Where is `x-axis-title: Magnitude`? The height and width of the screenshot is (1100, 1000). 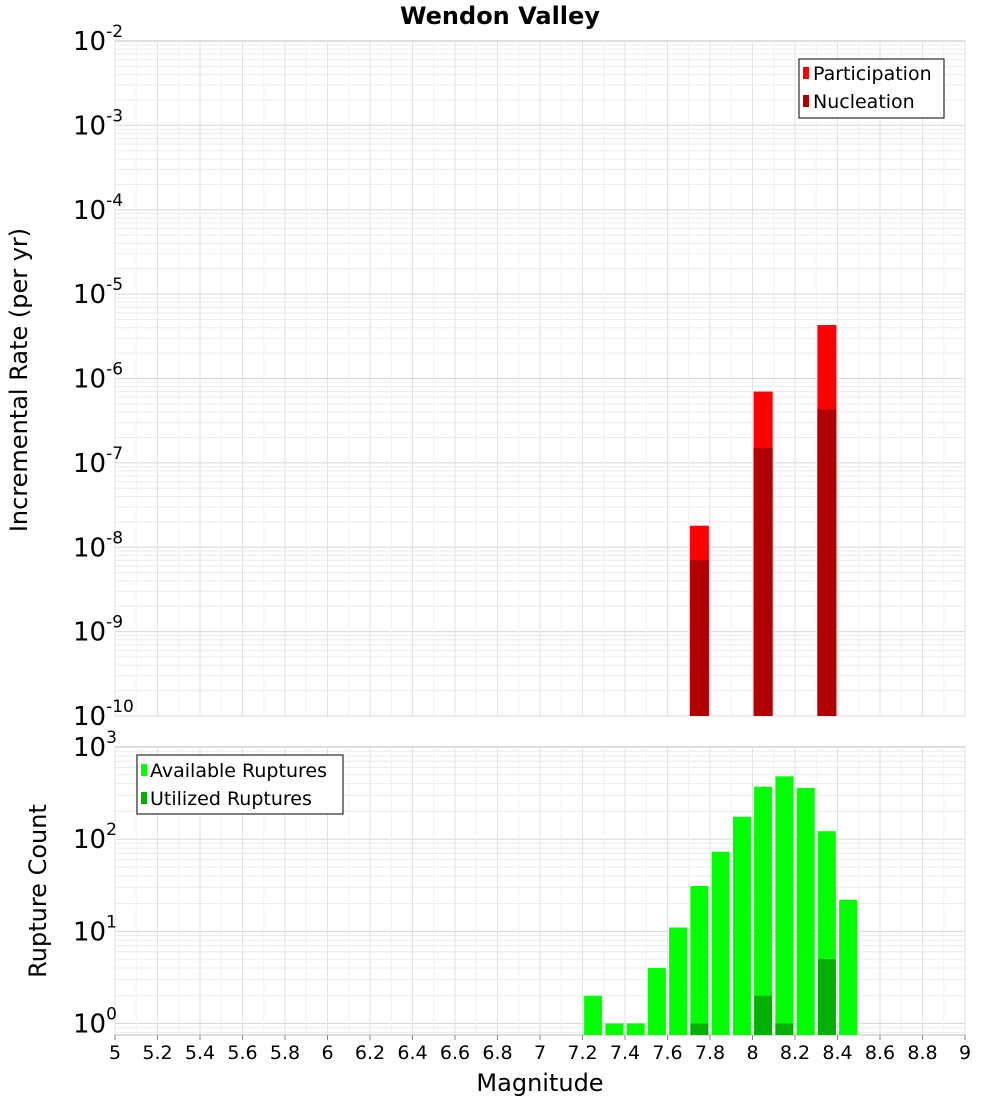 x-axis-title: Magnitude is located at coordinates (539, 1083).